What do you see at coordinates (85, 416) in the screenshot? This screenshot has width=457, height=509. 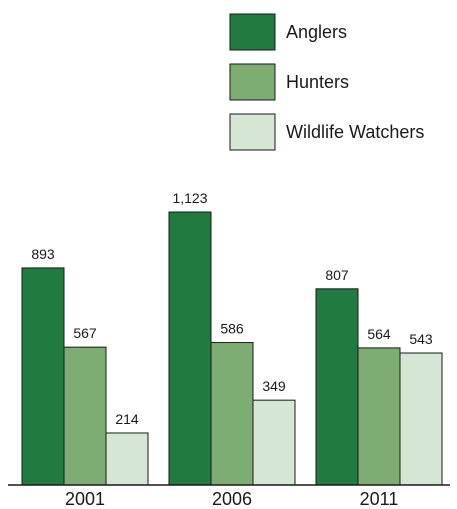 I see `bar-hunters-2001` at bounding box center [85, 416].